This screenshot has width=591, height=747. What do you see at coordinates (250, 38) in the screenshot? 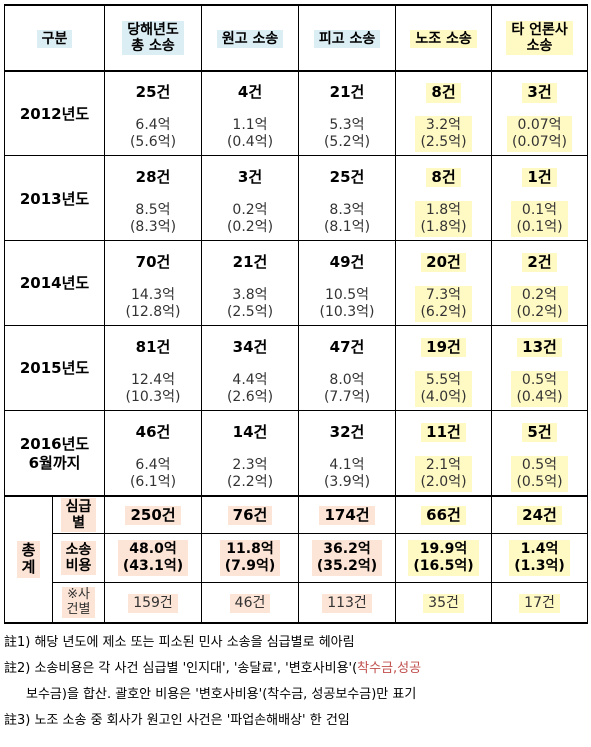
I see `header-plaintiff: 원고 소송` at bounding box center [250, 38].